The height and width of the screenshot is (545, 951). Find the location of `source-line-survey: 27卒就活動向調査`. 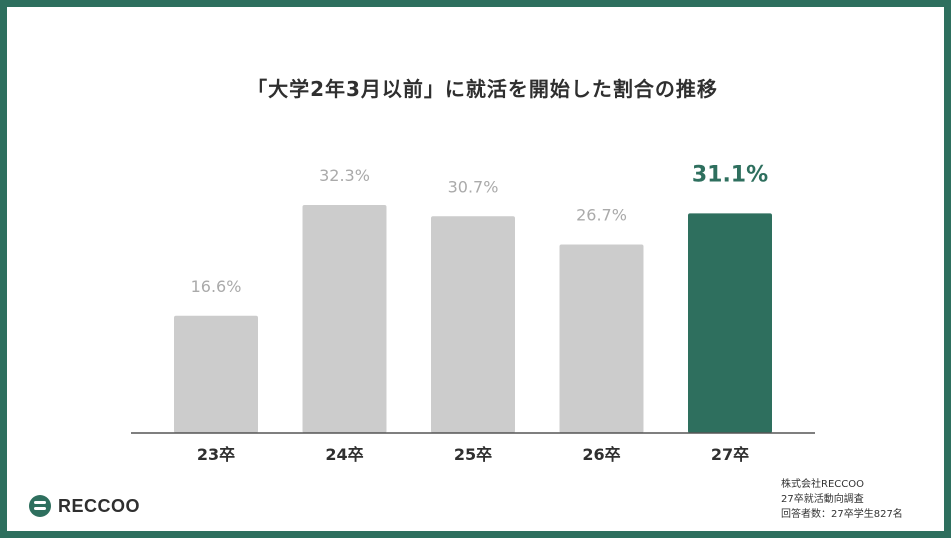

source-line-survey: 27卒就活動向調査 is located at coordinates (822, 499).